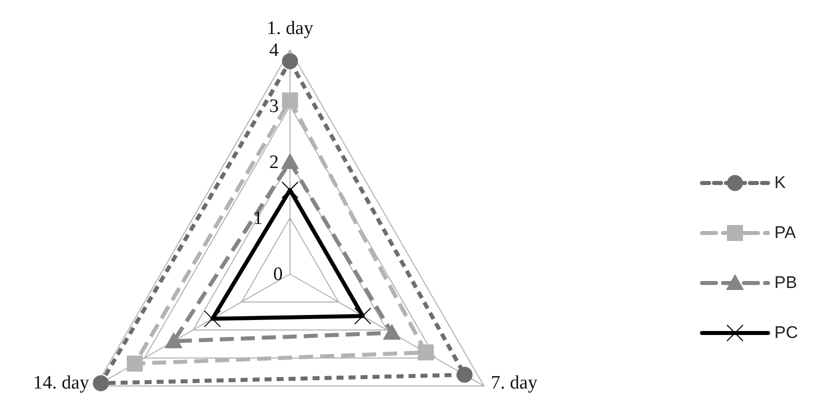  I want to click on legend-label: PB, so click(786, 283).